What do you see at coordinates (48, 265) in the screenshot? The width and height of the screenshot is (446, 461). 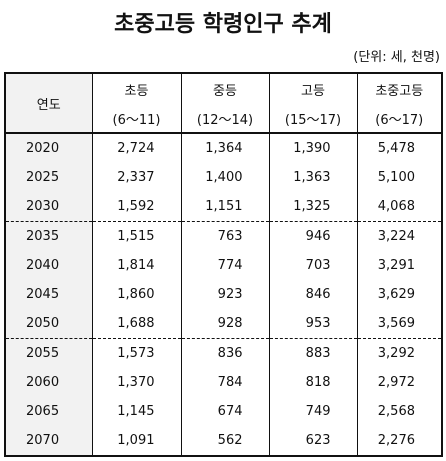 I see `year-cell: 2040` at bounding box center [48, 265].